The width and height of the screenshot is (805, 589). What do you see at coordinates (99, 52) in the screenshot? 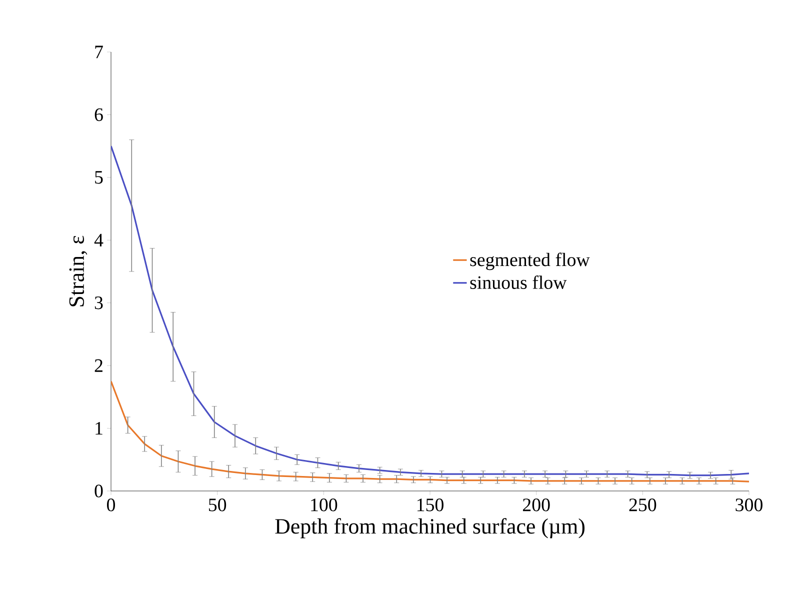
I see `y-tick-label: 7` at bounding box center [99, 52].